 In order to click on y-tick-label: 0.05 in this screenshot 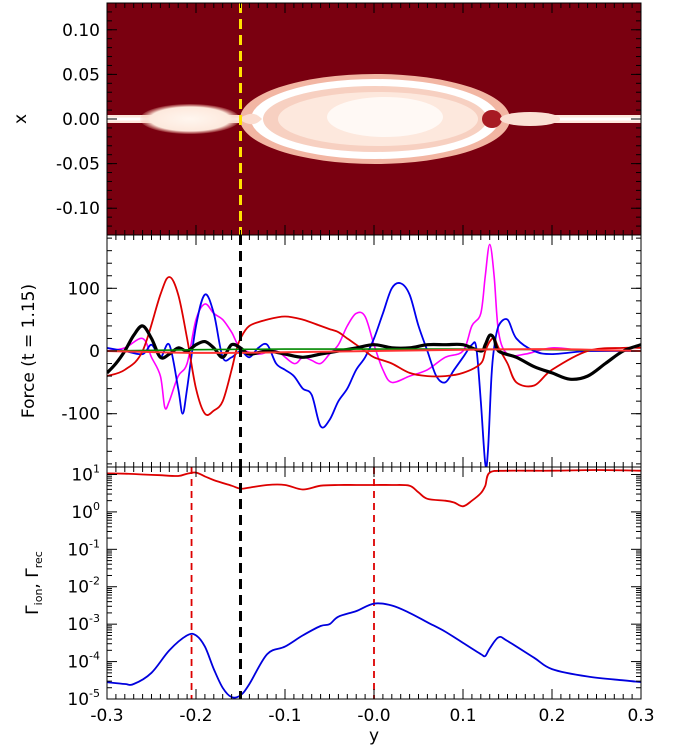, I will do `click(81, 75)`.